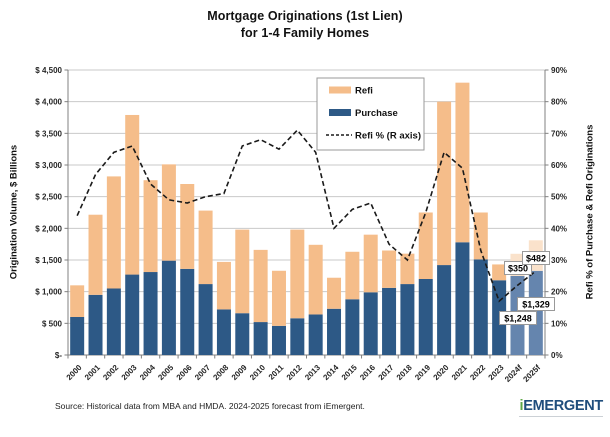 The width and height of the screenshot is (610, 437). What do you see at coordinates (312, 372) in the screenshot?
I see `x-tick-label-2013: 2013` at bounding box center [312, 372].